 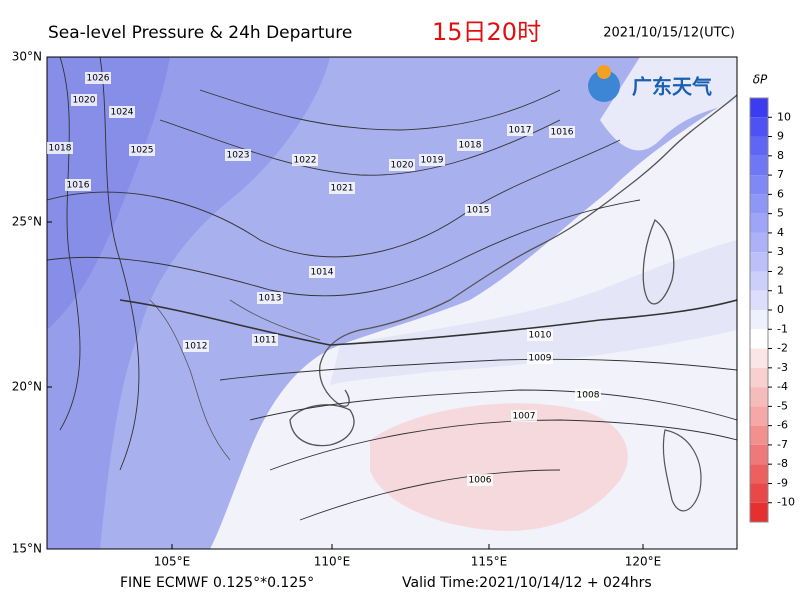 What do you see at coordinates (669, 33) in the screenshot?
I see `timestamp: 2021/10/15/12(UTC)` at bounding box center [669, 33].